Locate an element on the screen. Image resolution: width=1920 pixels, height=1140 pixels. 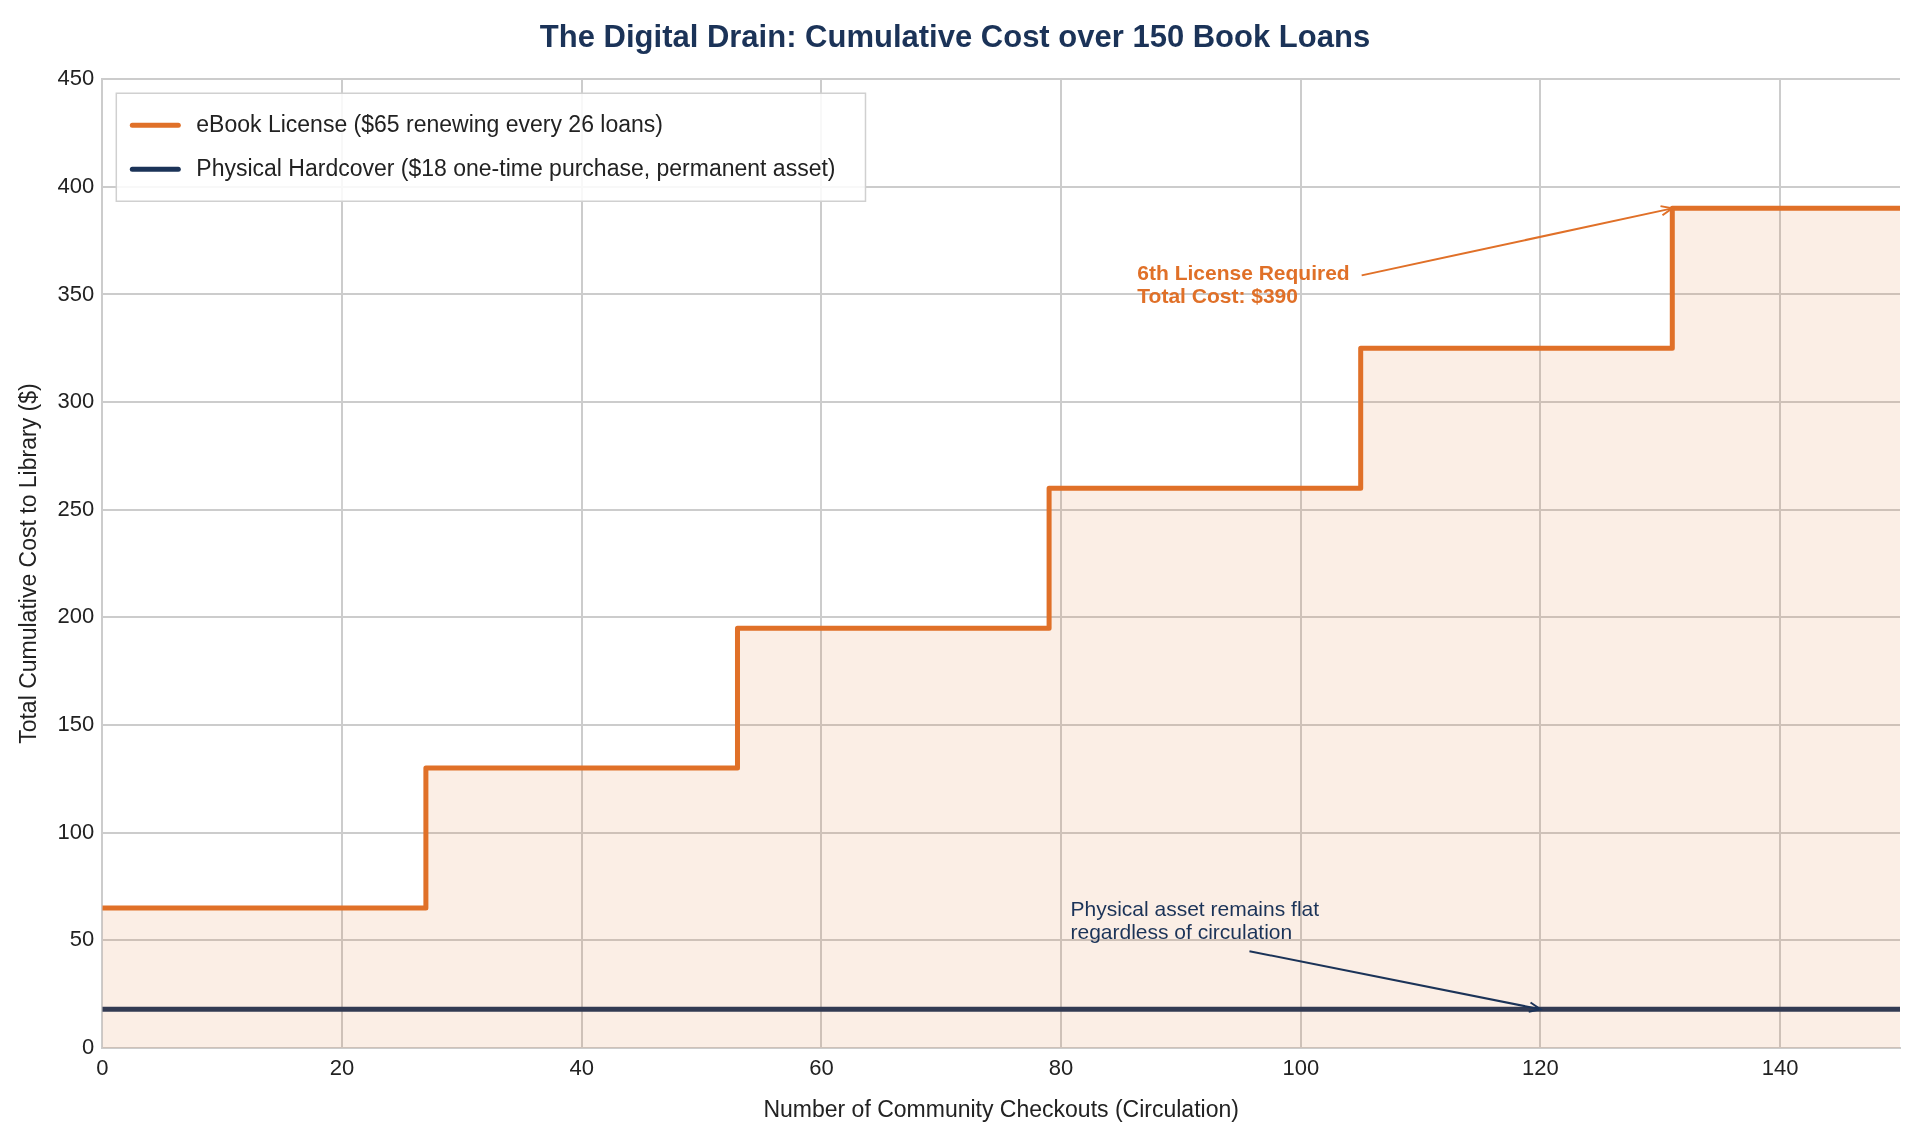
chart-title: The Digital Drain: Cumulative Cost over 150 Book Loans is located at coordinates (955, 37).